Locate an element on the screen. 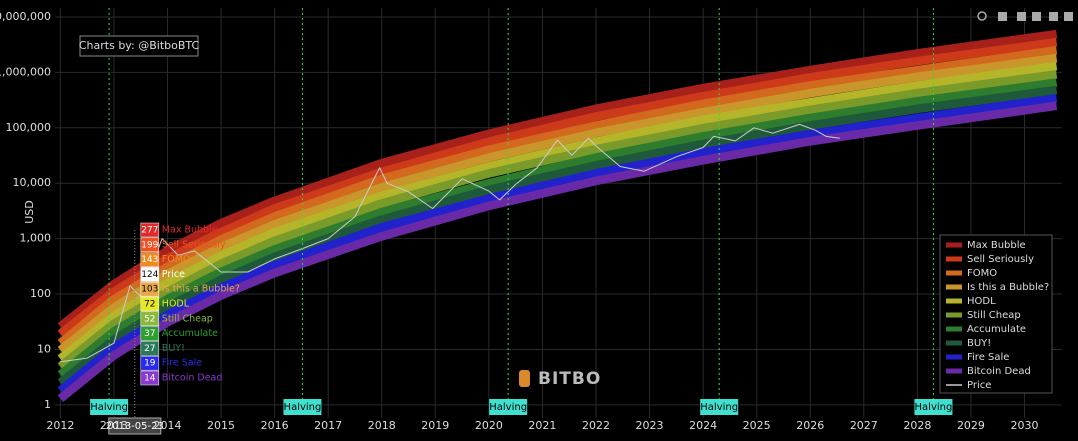 The height and width of the screenshot is (441, 1078). hover-x-box is located at coordinates (135, 426).